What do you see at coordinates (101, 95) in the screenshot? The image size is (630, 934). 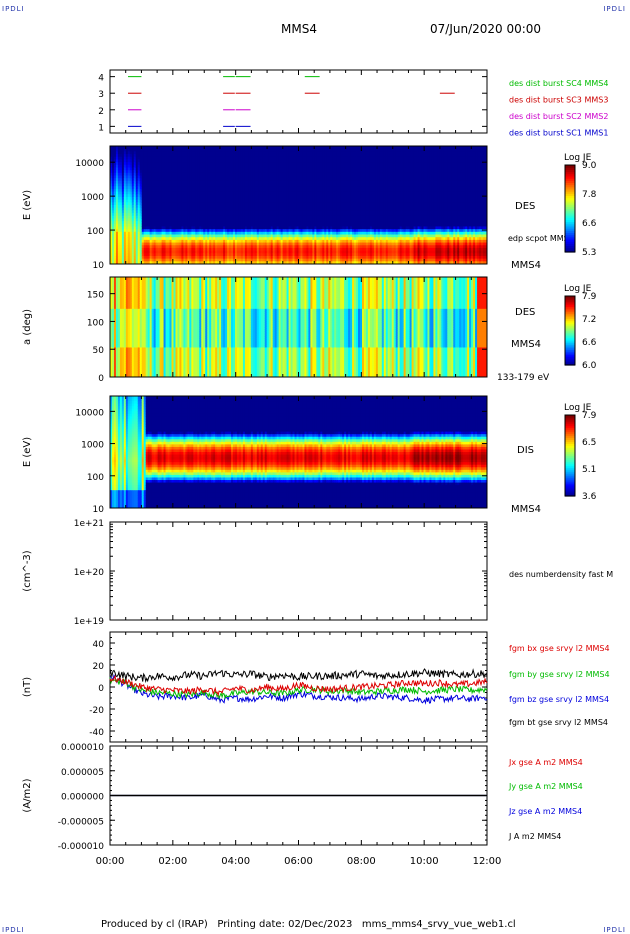 I see `y-tick-label: 3` at bounding box center [101, 95].